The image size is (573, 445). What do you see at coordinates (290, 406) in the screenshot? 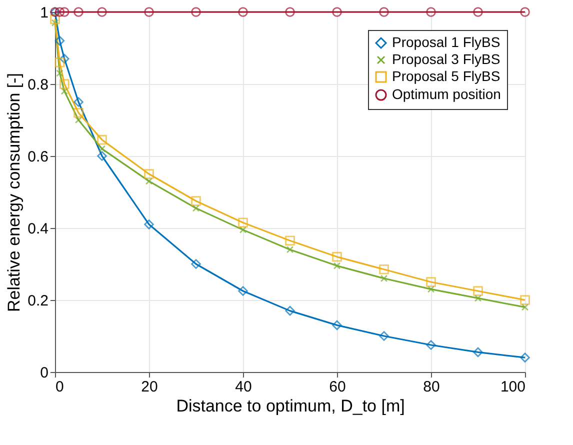
I see `x-axis-title: Distance to optimum, D_to [m]` at bounding box center [290, 406].